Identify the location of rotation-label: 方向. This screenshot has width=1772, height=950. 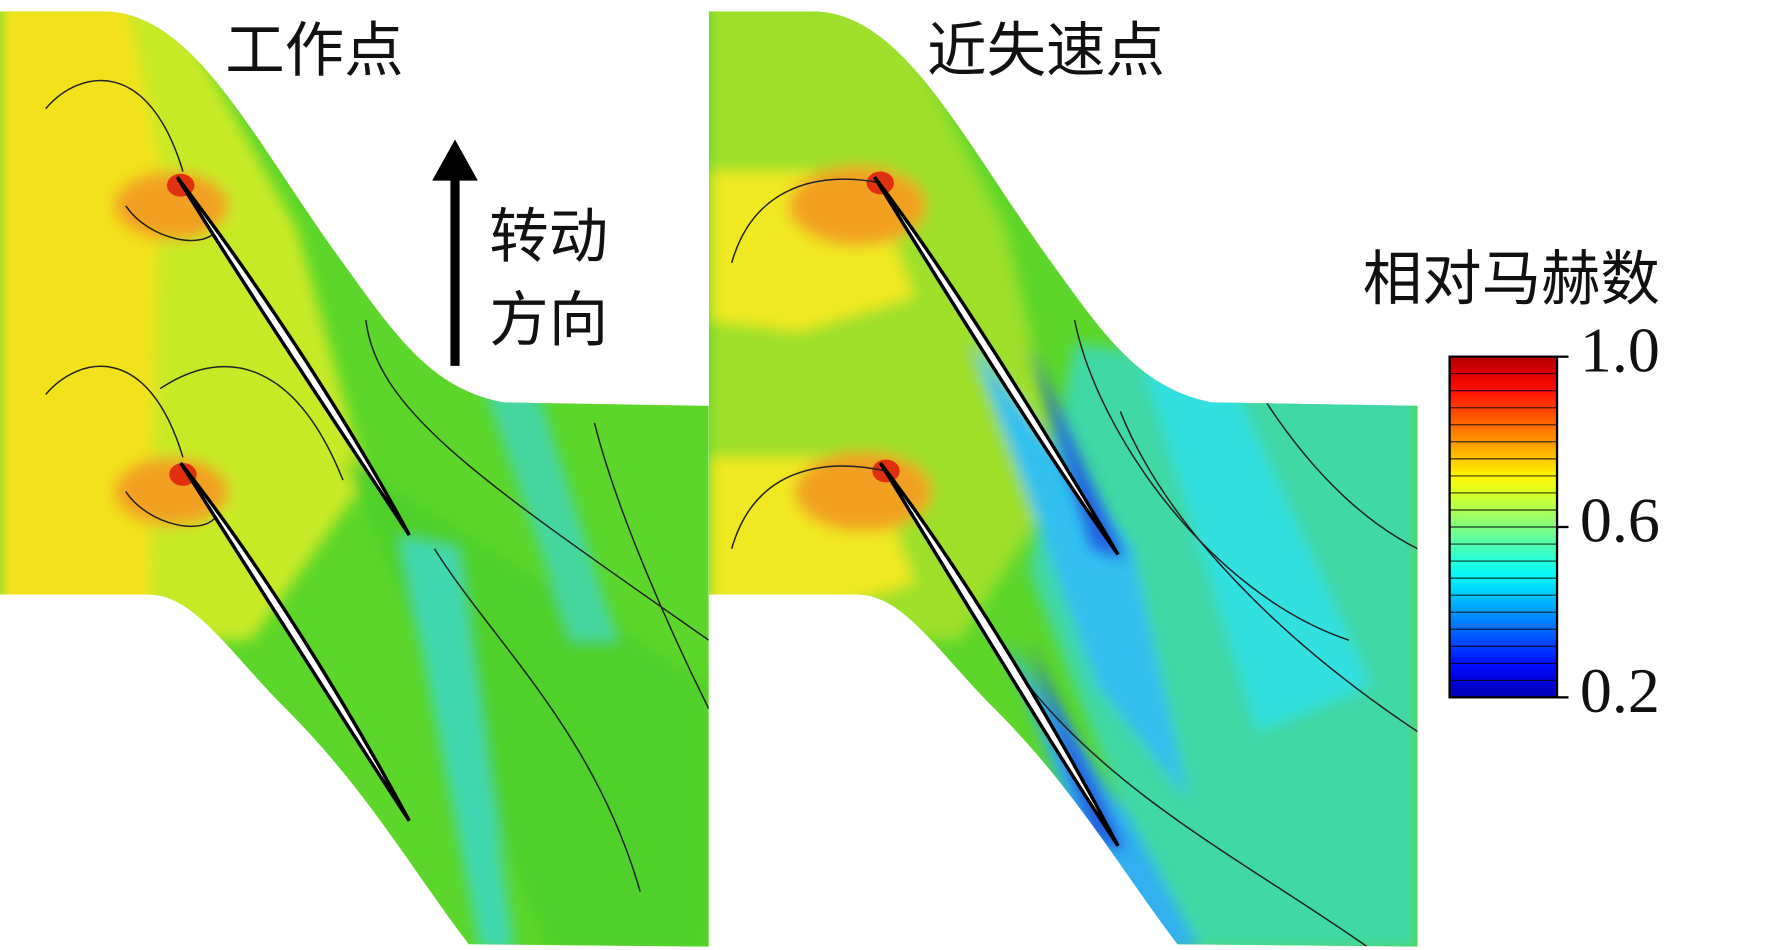
(548, 321).